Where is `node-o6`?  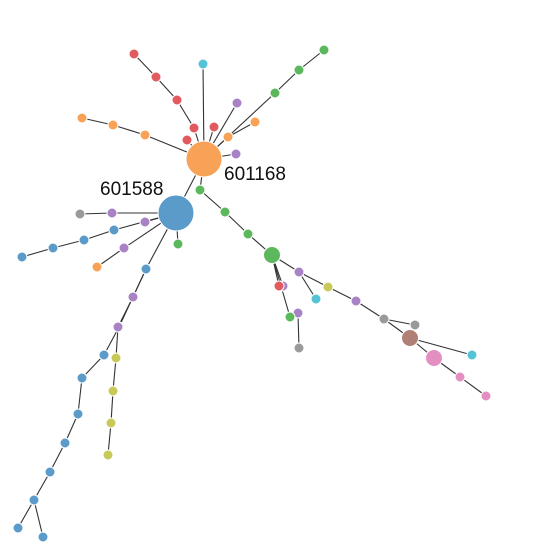
node-o6 is located at coordinates (97, 267).